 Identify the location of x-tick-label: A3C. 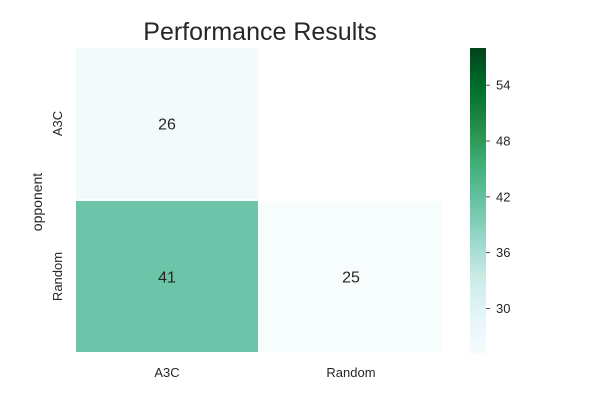
(166, 372).